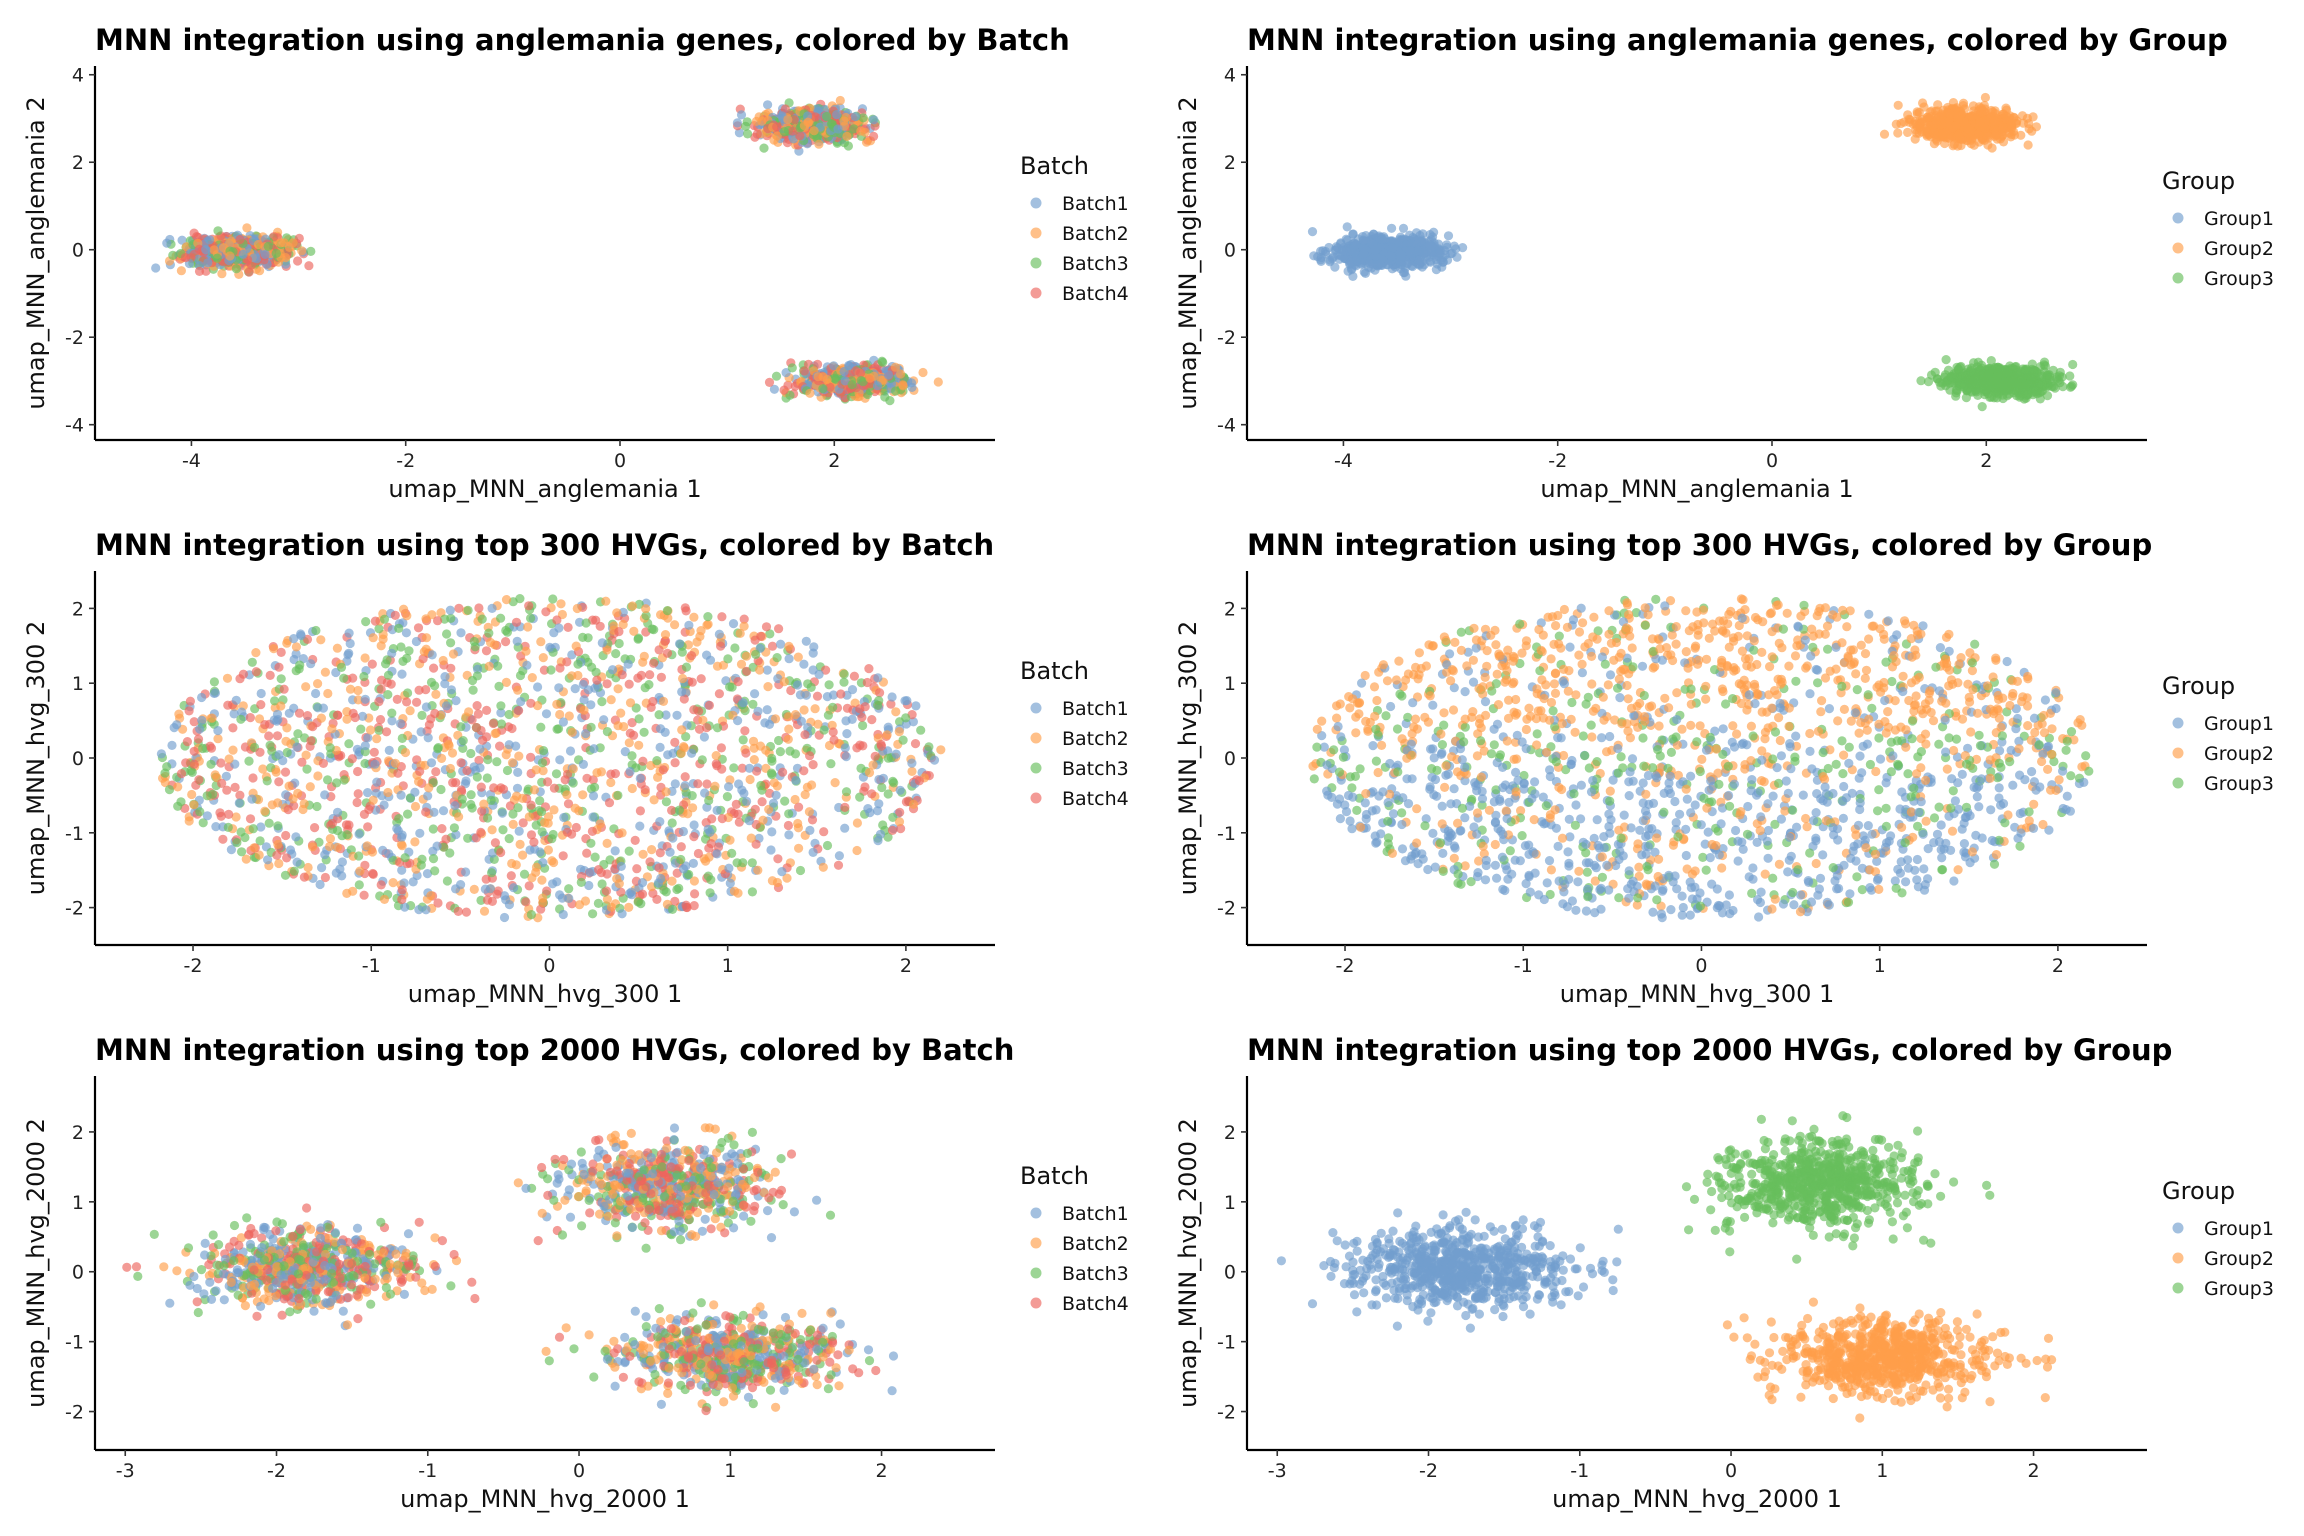 The width and height of the screenshot is (2304, 1536). Describe the element at coordinates (2239, 249) in the screenshot. I see `legend-entry-group2: Group2` at that location.